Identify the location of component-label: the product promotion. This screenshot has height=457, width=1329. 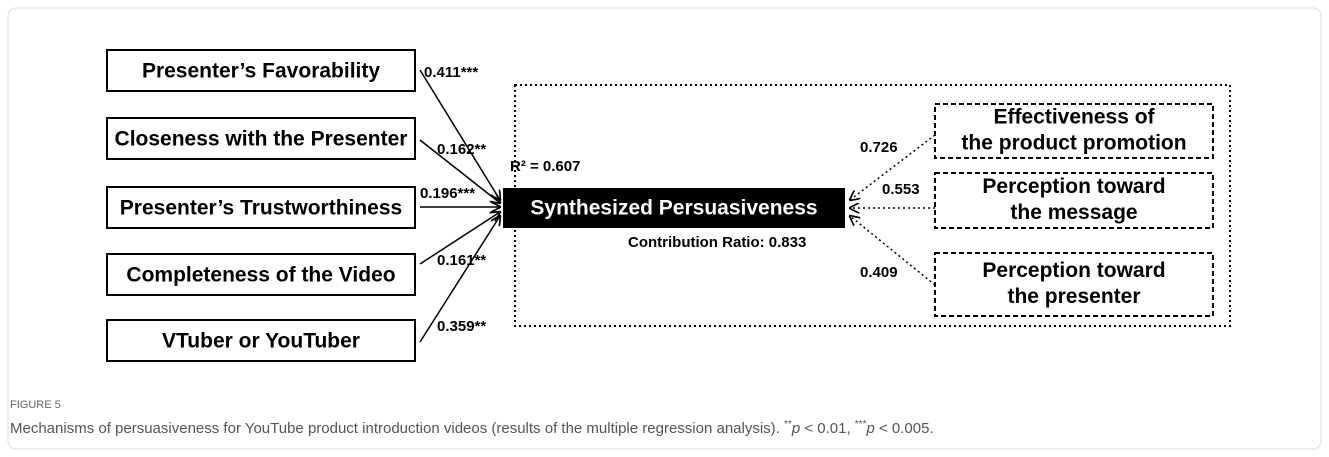
(1073, 143).